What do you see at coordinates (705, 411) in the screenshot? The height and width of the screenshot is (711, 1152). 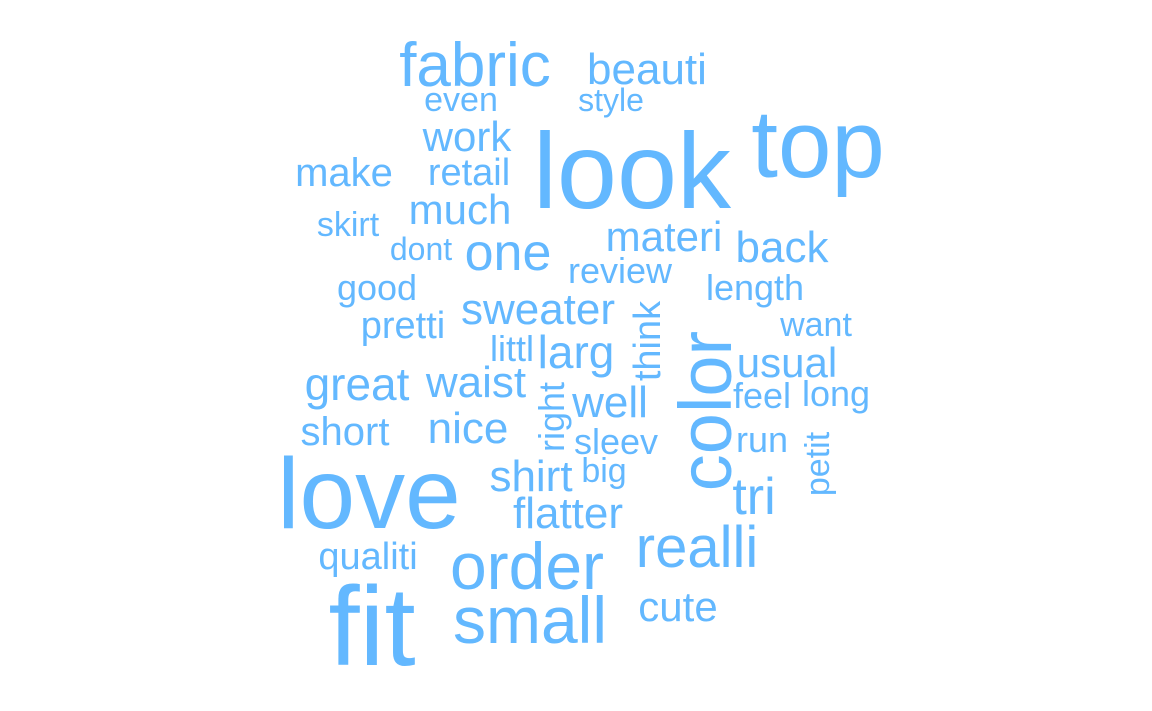 I see `word-color: color` at bounding box center [705, 411].